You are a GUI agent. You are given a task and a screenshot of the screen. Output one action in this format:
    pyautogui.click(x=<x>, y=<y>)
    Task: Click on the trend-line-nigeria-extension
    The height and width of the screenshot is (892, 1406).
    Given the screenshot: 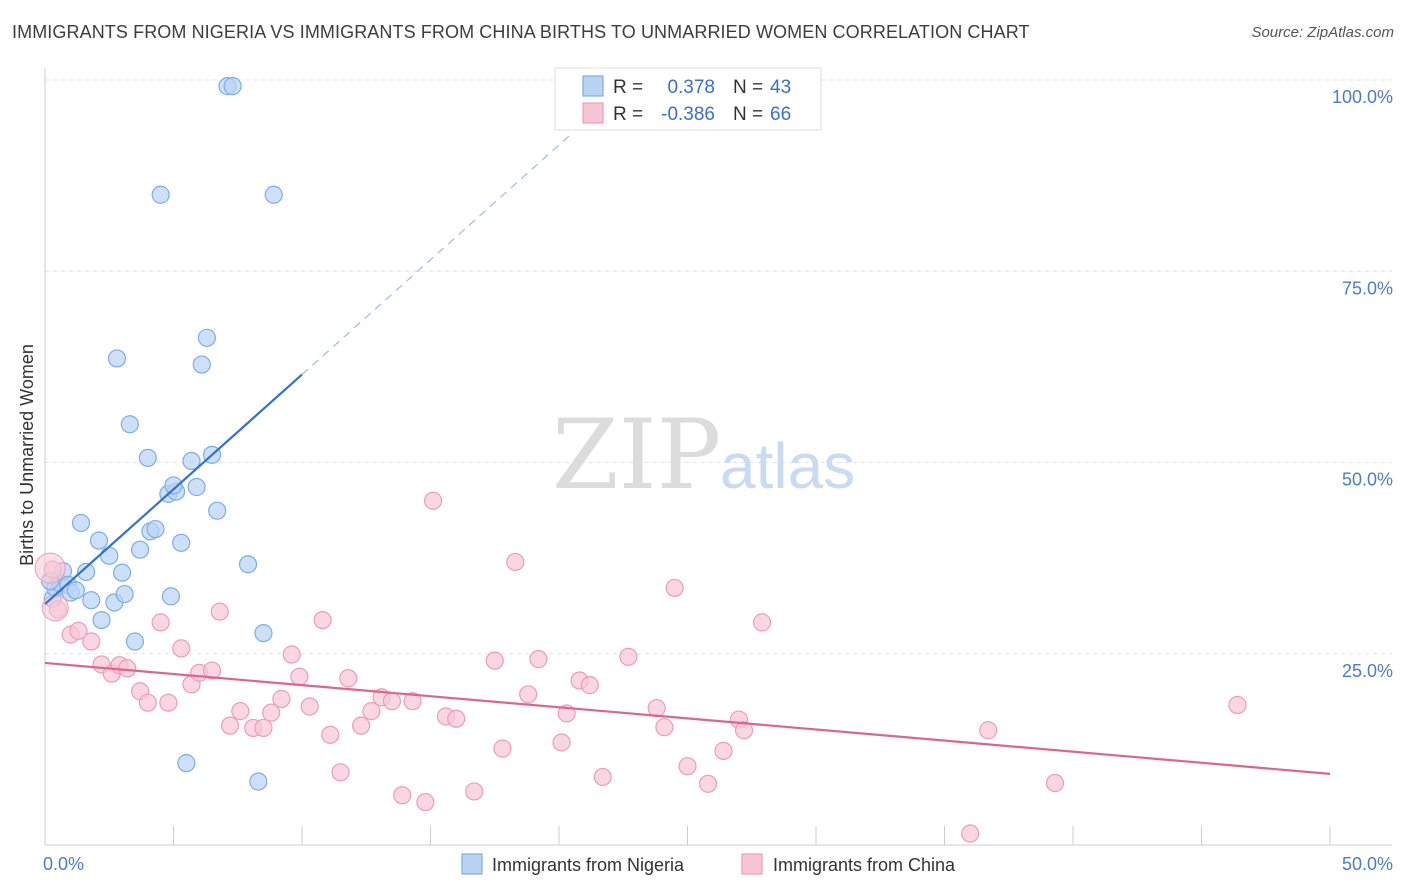 What is the action you would take?
    pyautogui.click(x=437, y=254)
    